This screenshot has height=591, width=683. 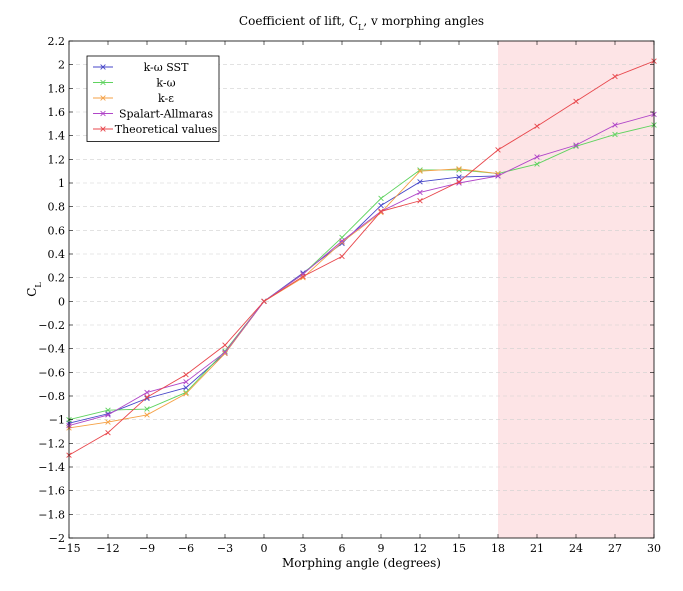 I want to click on legend-entry: k-ε, so click(x=133, y=98).